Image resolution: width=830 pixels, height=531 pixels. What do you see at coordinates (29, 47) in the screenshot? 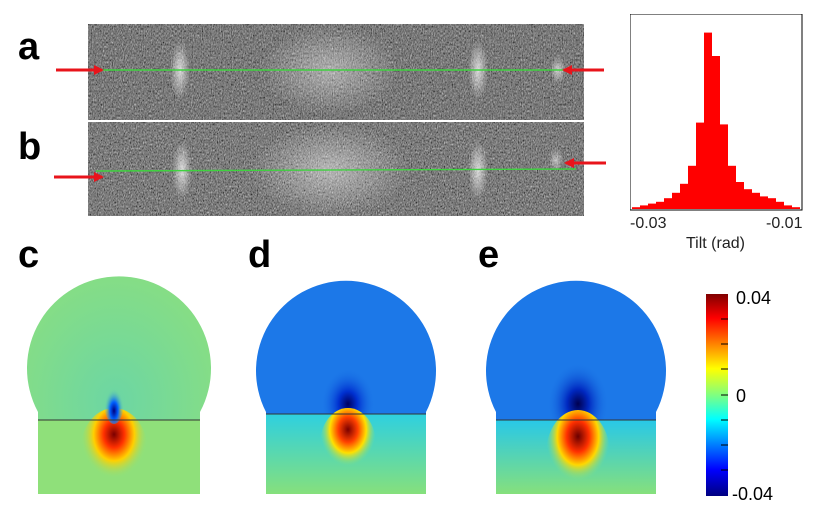
I see `panel-label-a: a` at bounding box center [29, 47].